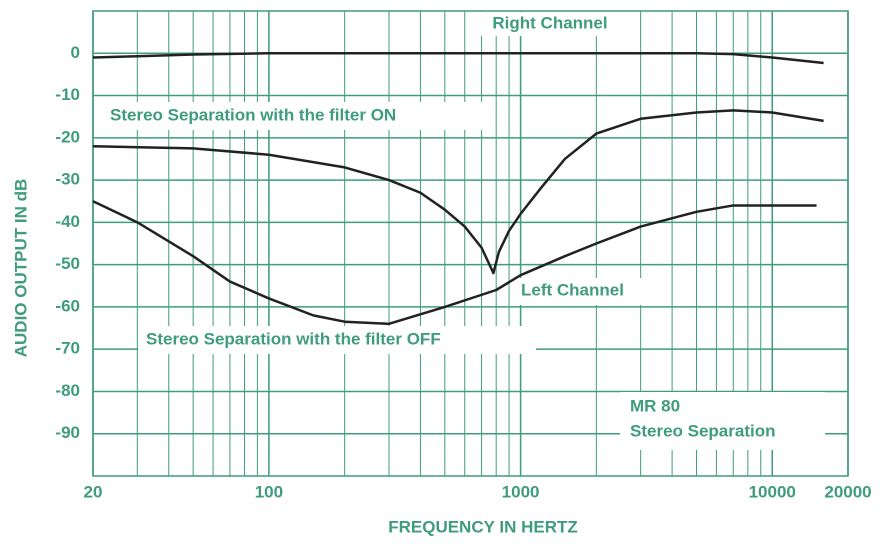  What do you see at coordinates (772, 491) in the screenshot?
I see `x-tick-label: 10000` at bounding box center [772, 491].